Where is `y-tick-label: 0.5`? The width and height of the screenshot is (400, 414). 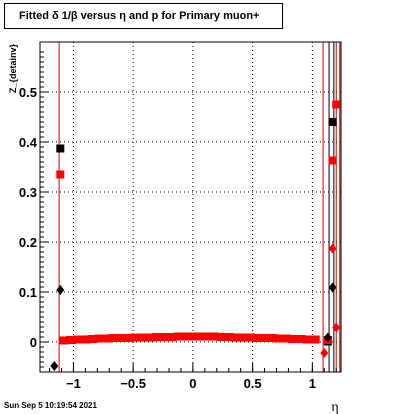
y-tick-label: 0.5 is located at coordinates (28, 92).